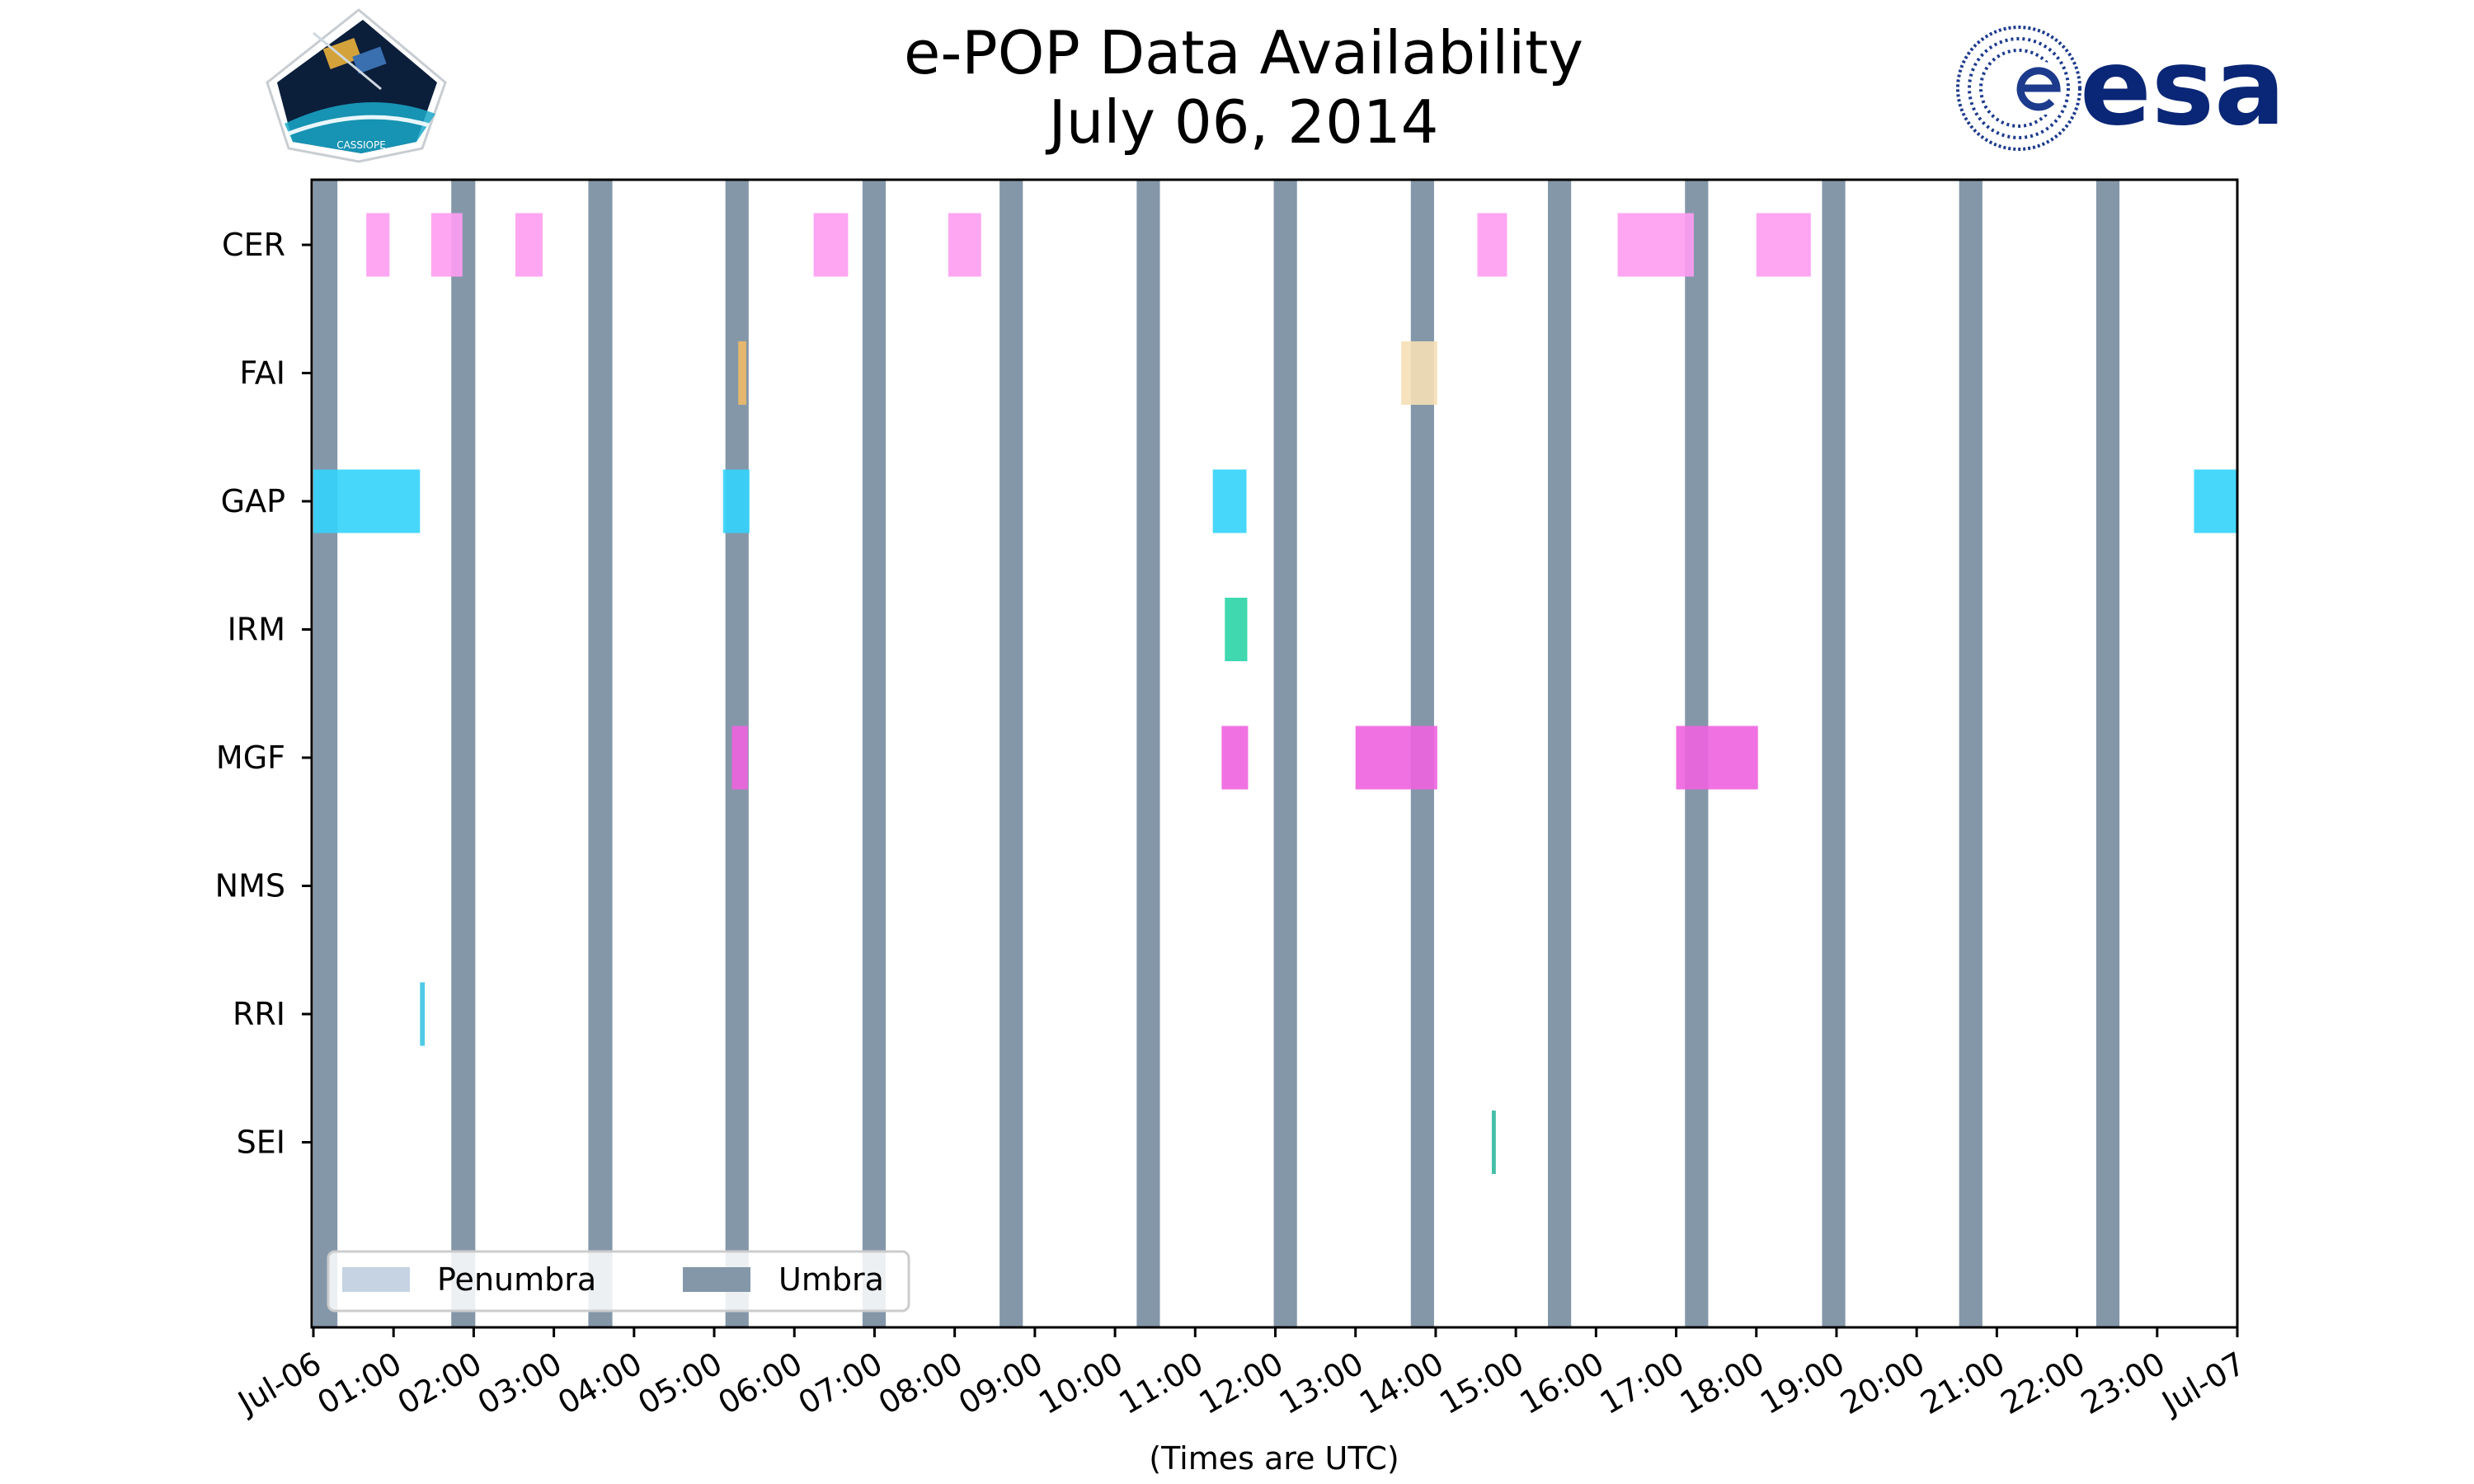 The image size is (2474, 1484). I want to click on x-tick-label-16: 16:00, so click(1561, 1383).